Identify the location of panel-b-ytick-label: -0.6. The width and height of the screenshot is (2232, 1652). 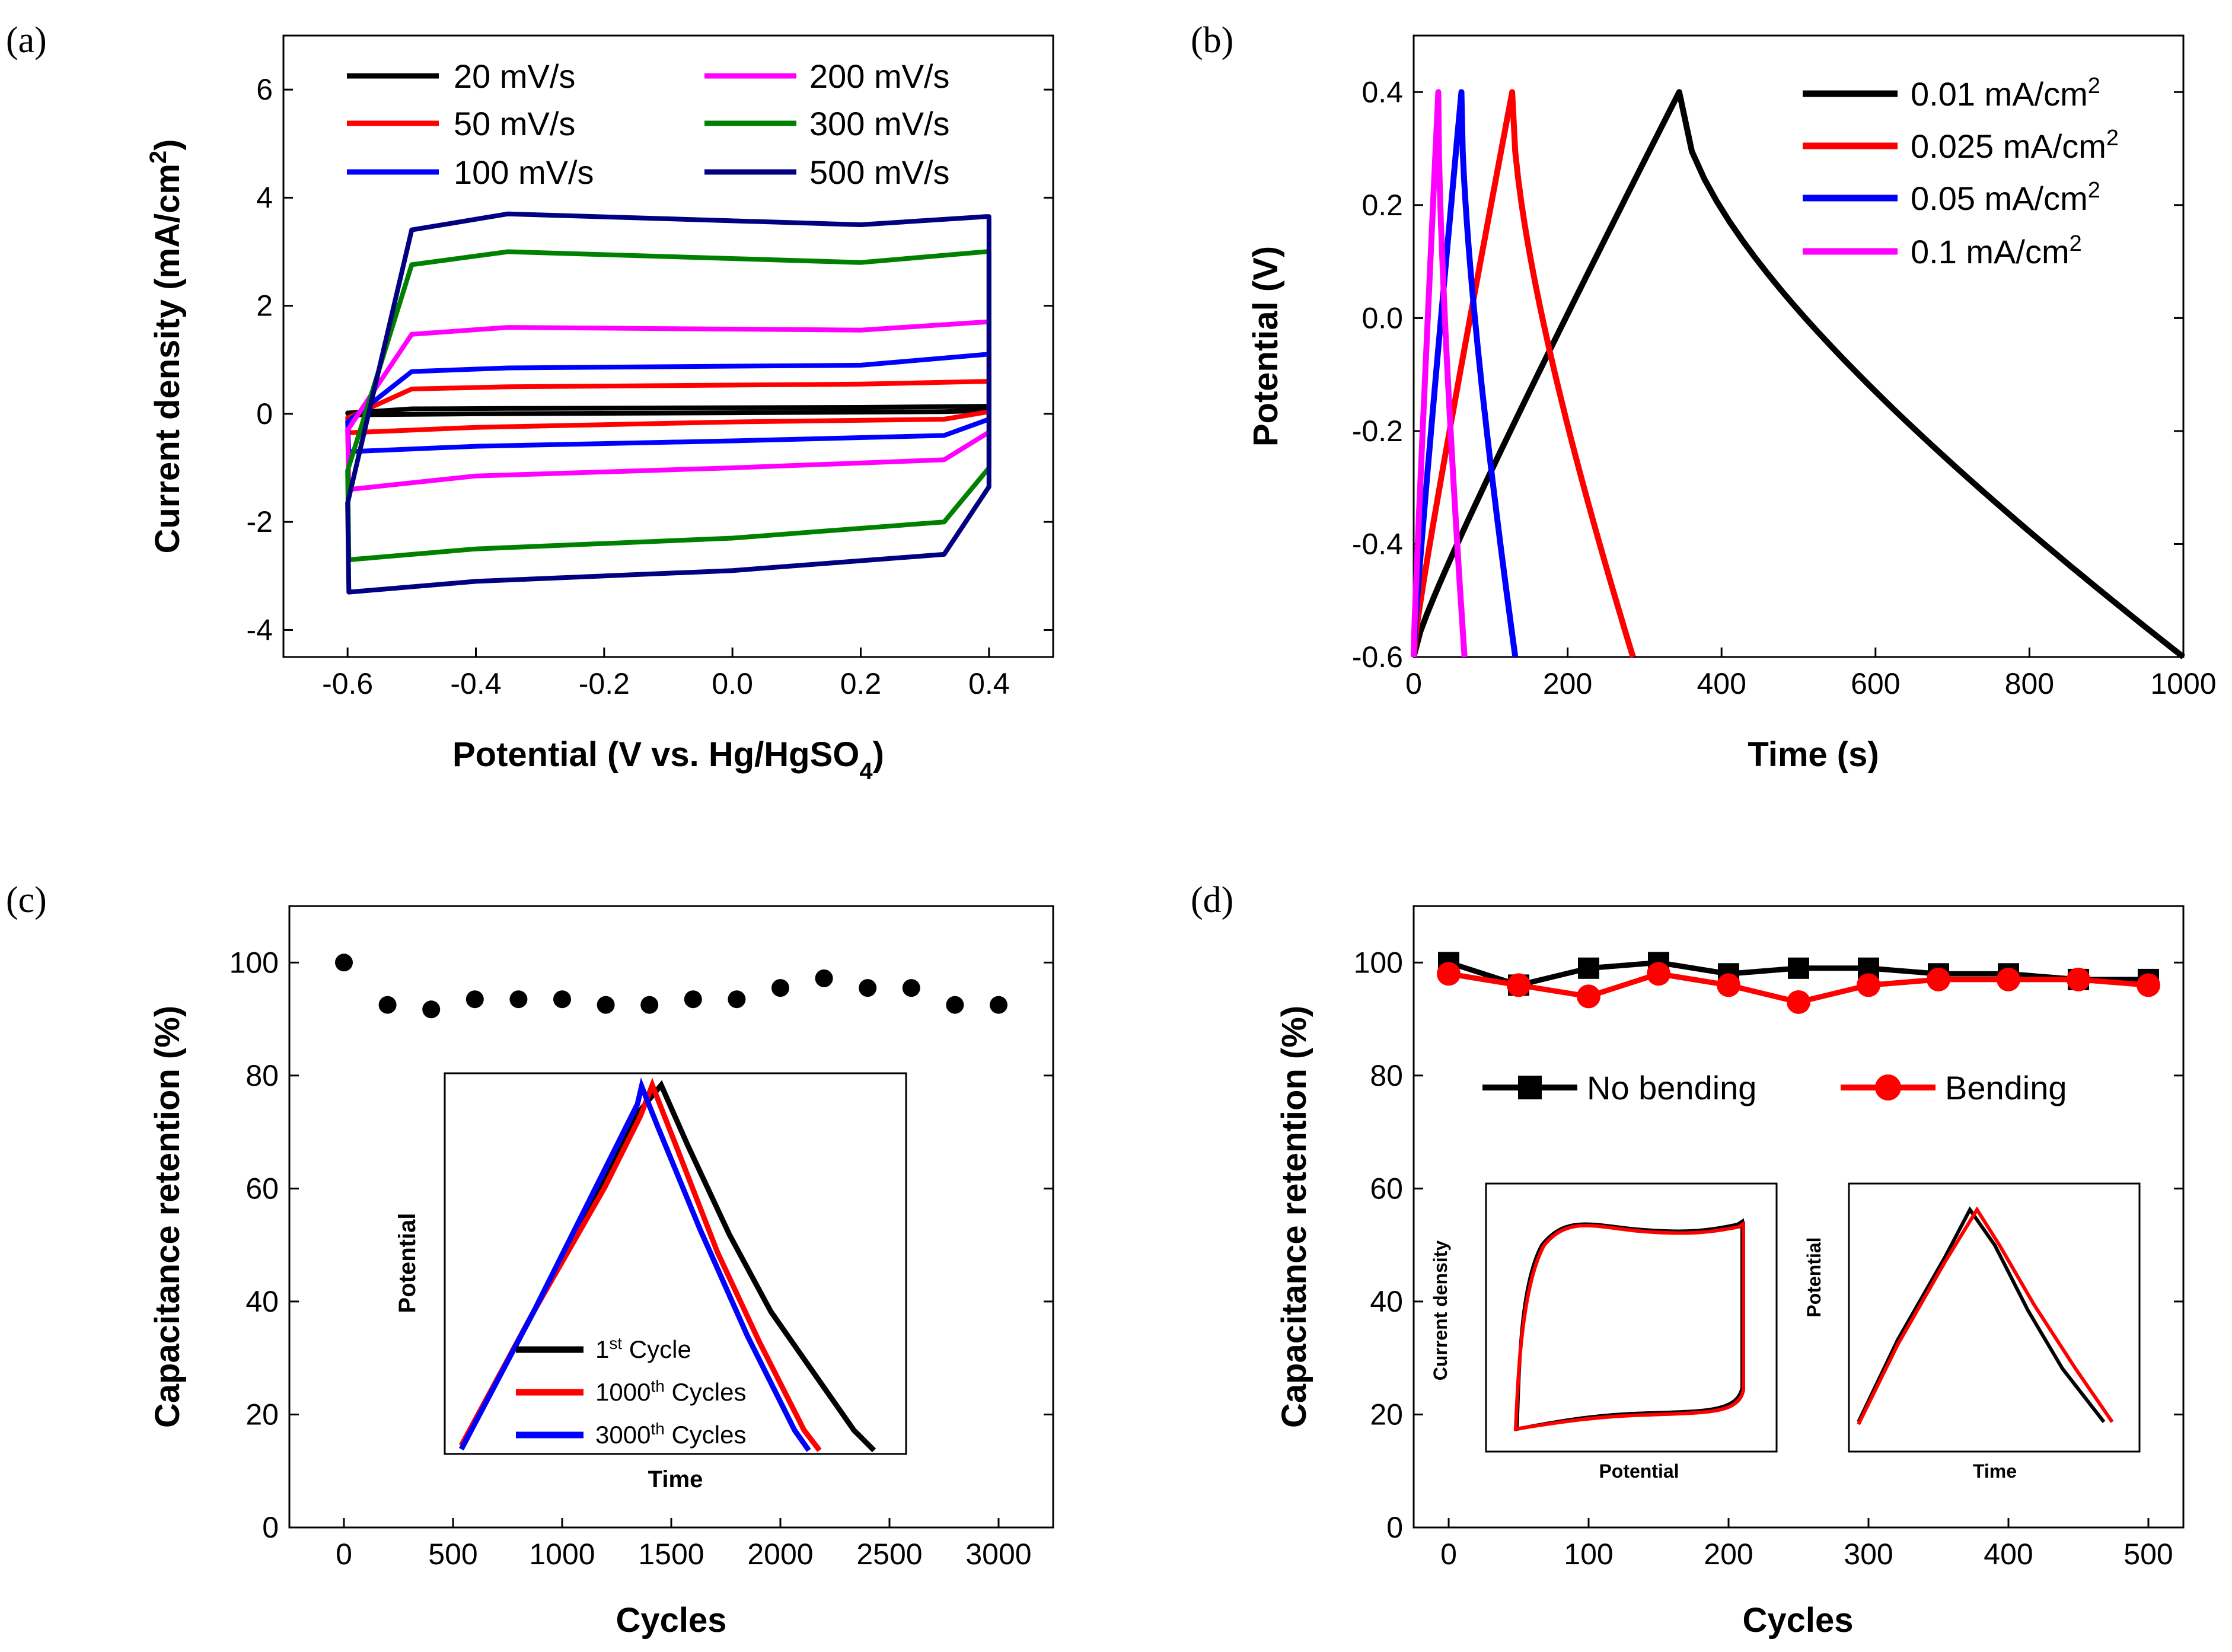
(1377, 657).